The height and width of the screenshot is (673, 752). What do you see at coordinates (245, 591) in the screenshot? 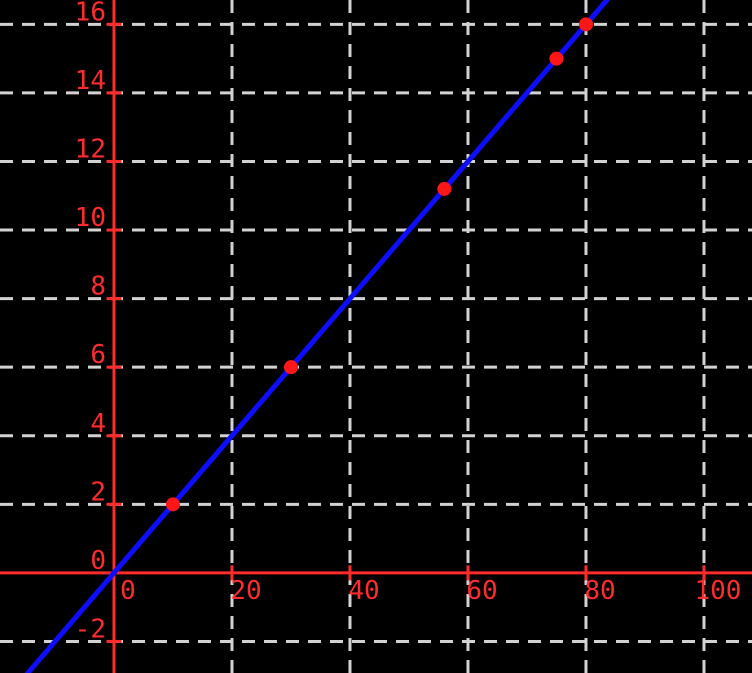
I see `x-tick-label: 20` at bounding box center [245, 591].